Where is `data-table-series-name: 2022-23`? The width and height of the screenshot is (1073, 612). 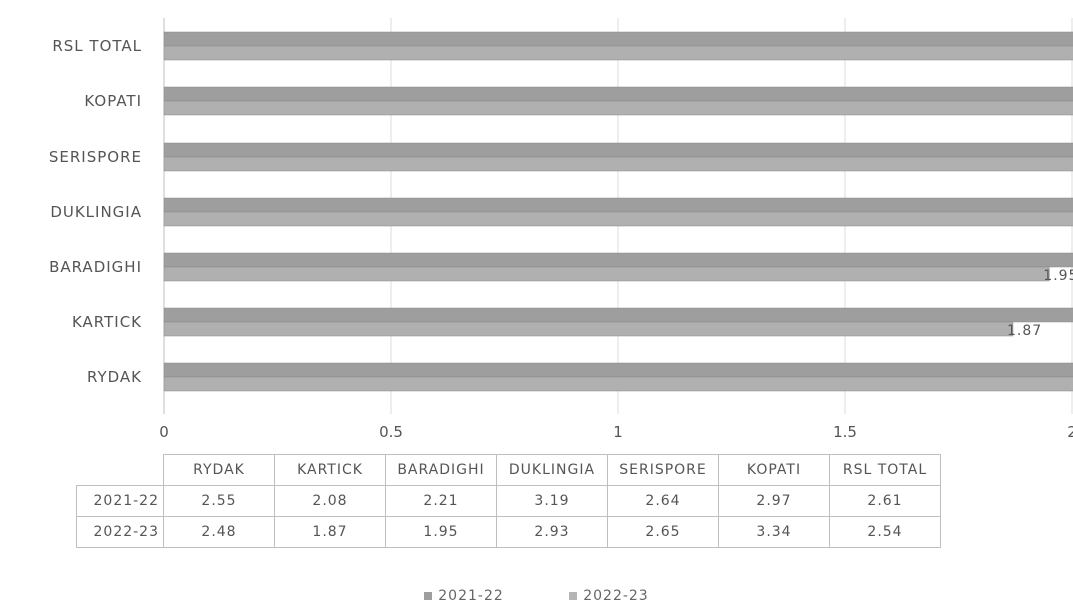
data-table-series-name: 2022-23 is located at coordinates (120, 532).